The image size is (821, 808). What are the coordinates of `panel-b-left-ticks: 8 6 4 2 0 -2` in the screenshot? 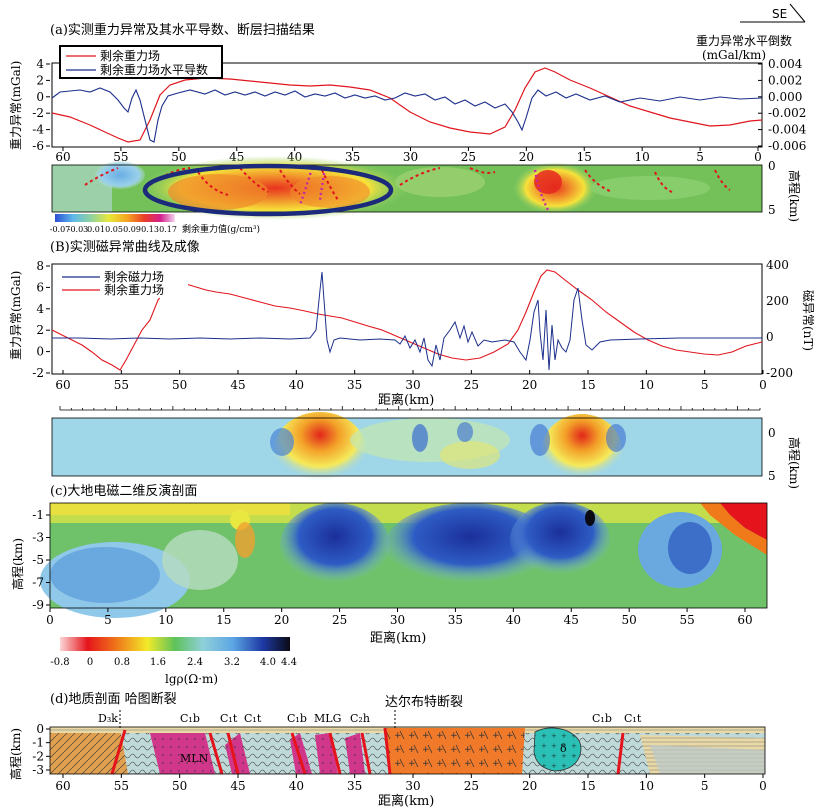 It's located at (41, 319).